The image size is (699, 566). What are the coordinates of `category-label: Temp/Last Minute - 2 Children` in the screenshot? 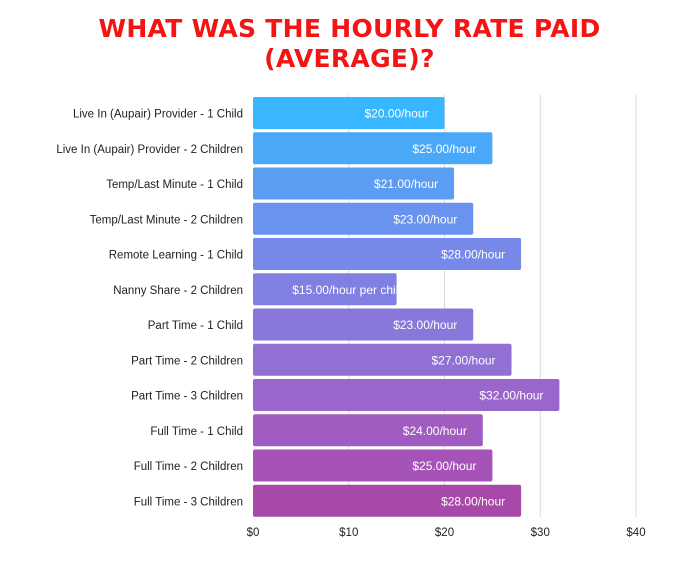 It's located at (166, 220).